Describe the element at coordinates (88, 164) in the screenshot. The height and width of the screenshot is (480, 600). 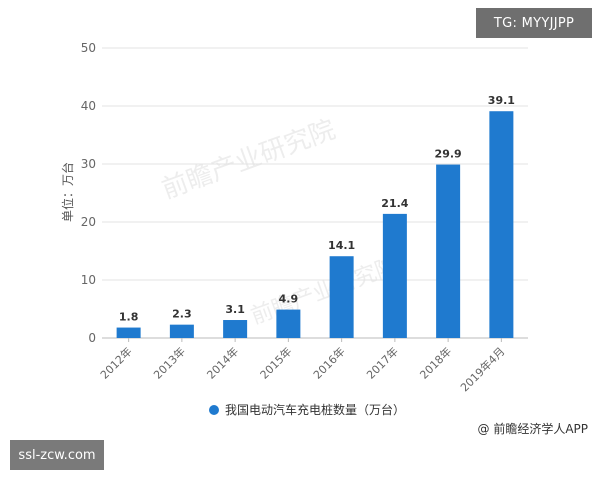
I see `y-tick-label: 30` at that location.